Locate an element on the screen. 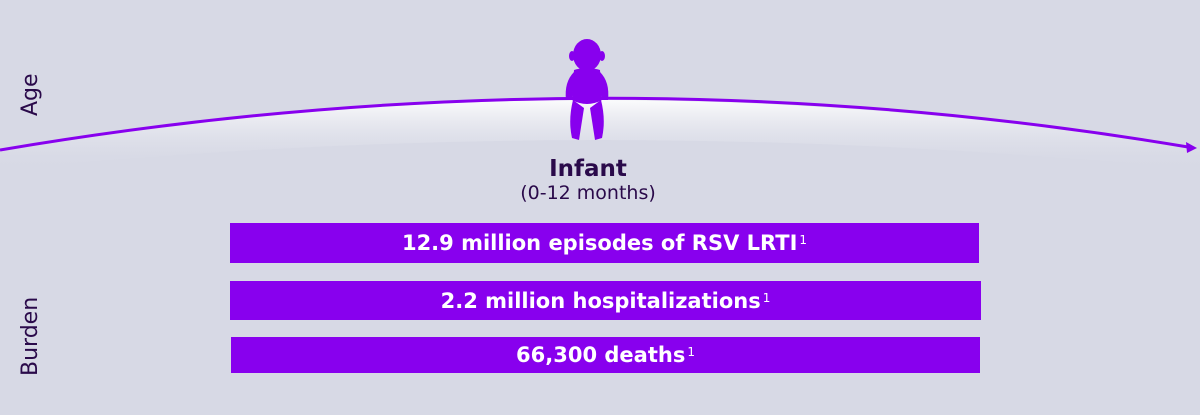 The width and height of the screenshot is (1200, 415). bar-label: 2.2 million hospitalizations is located at coordinates (600, 300).